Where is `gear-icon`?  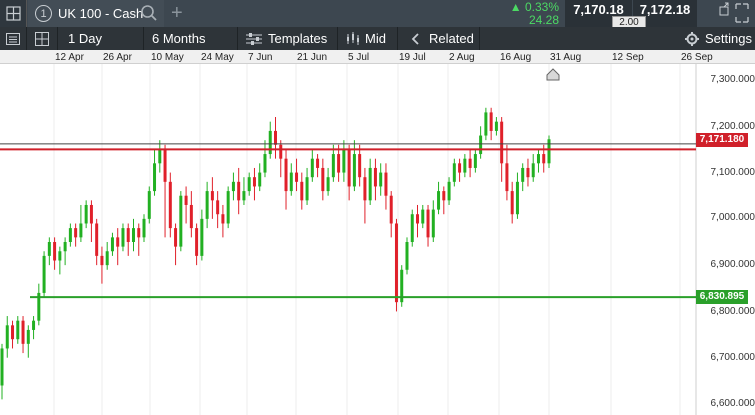 gear-icon is located at coordinates (692, 38).